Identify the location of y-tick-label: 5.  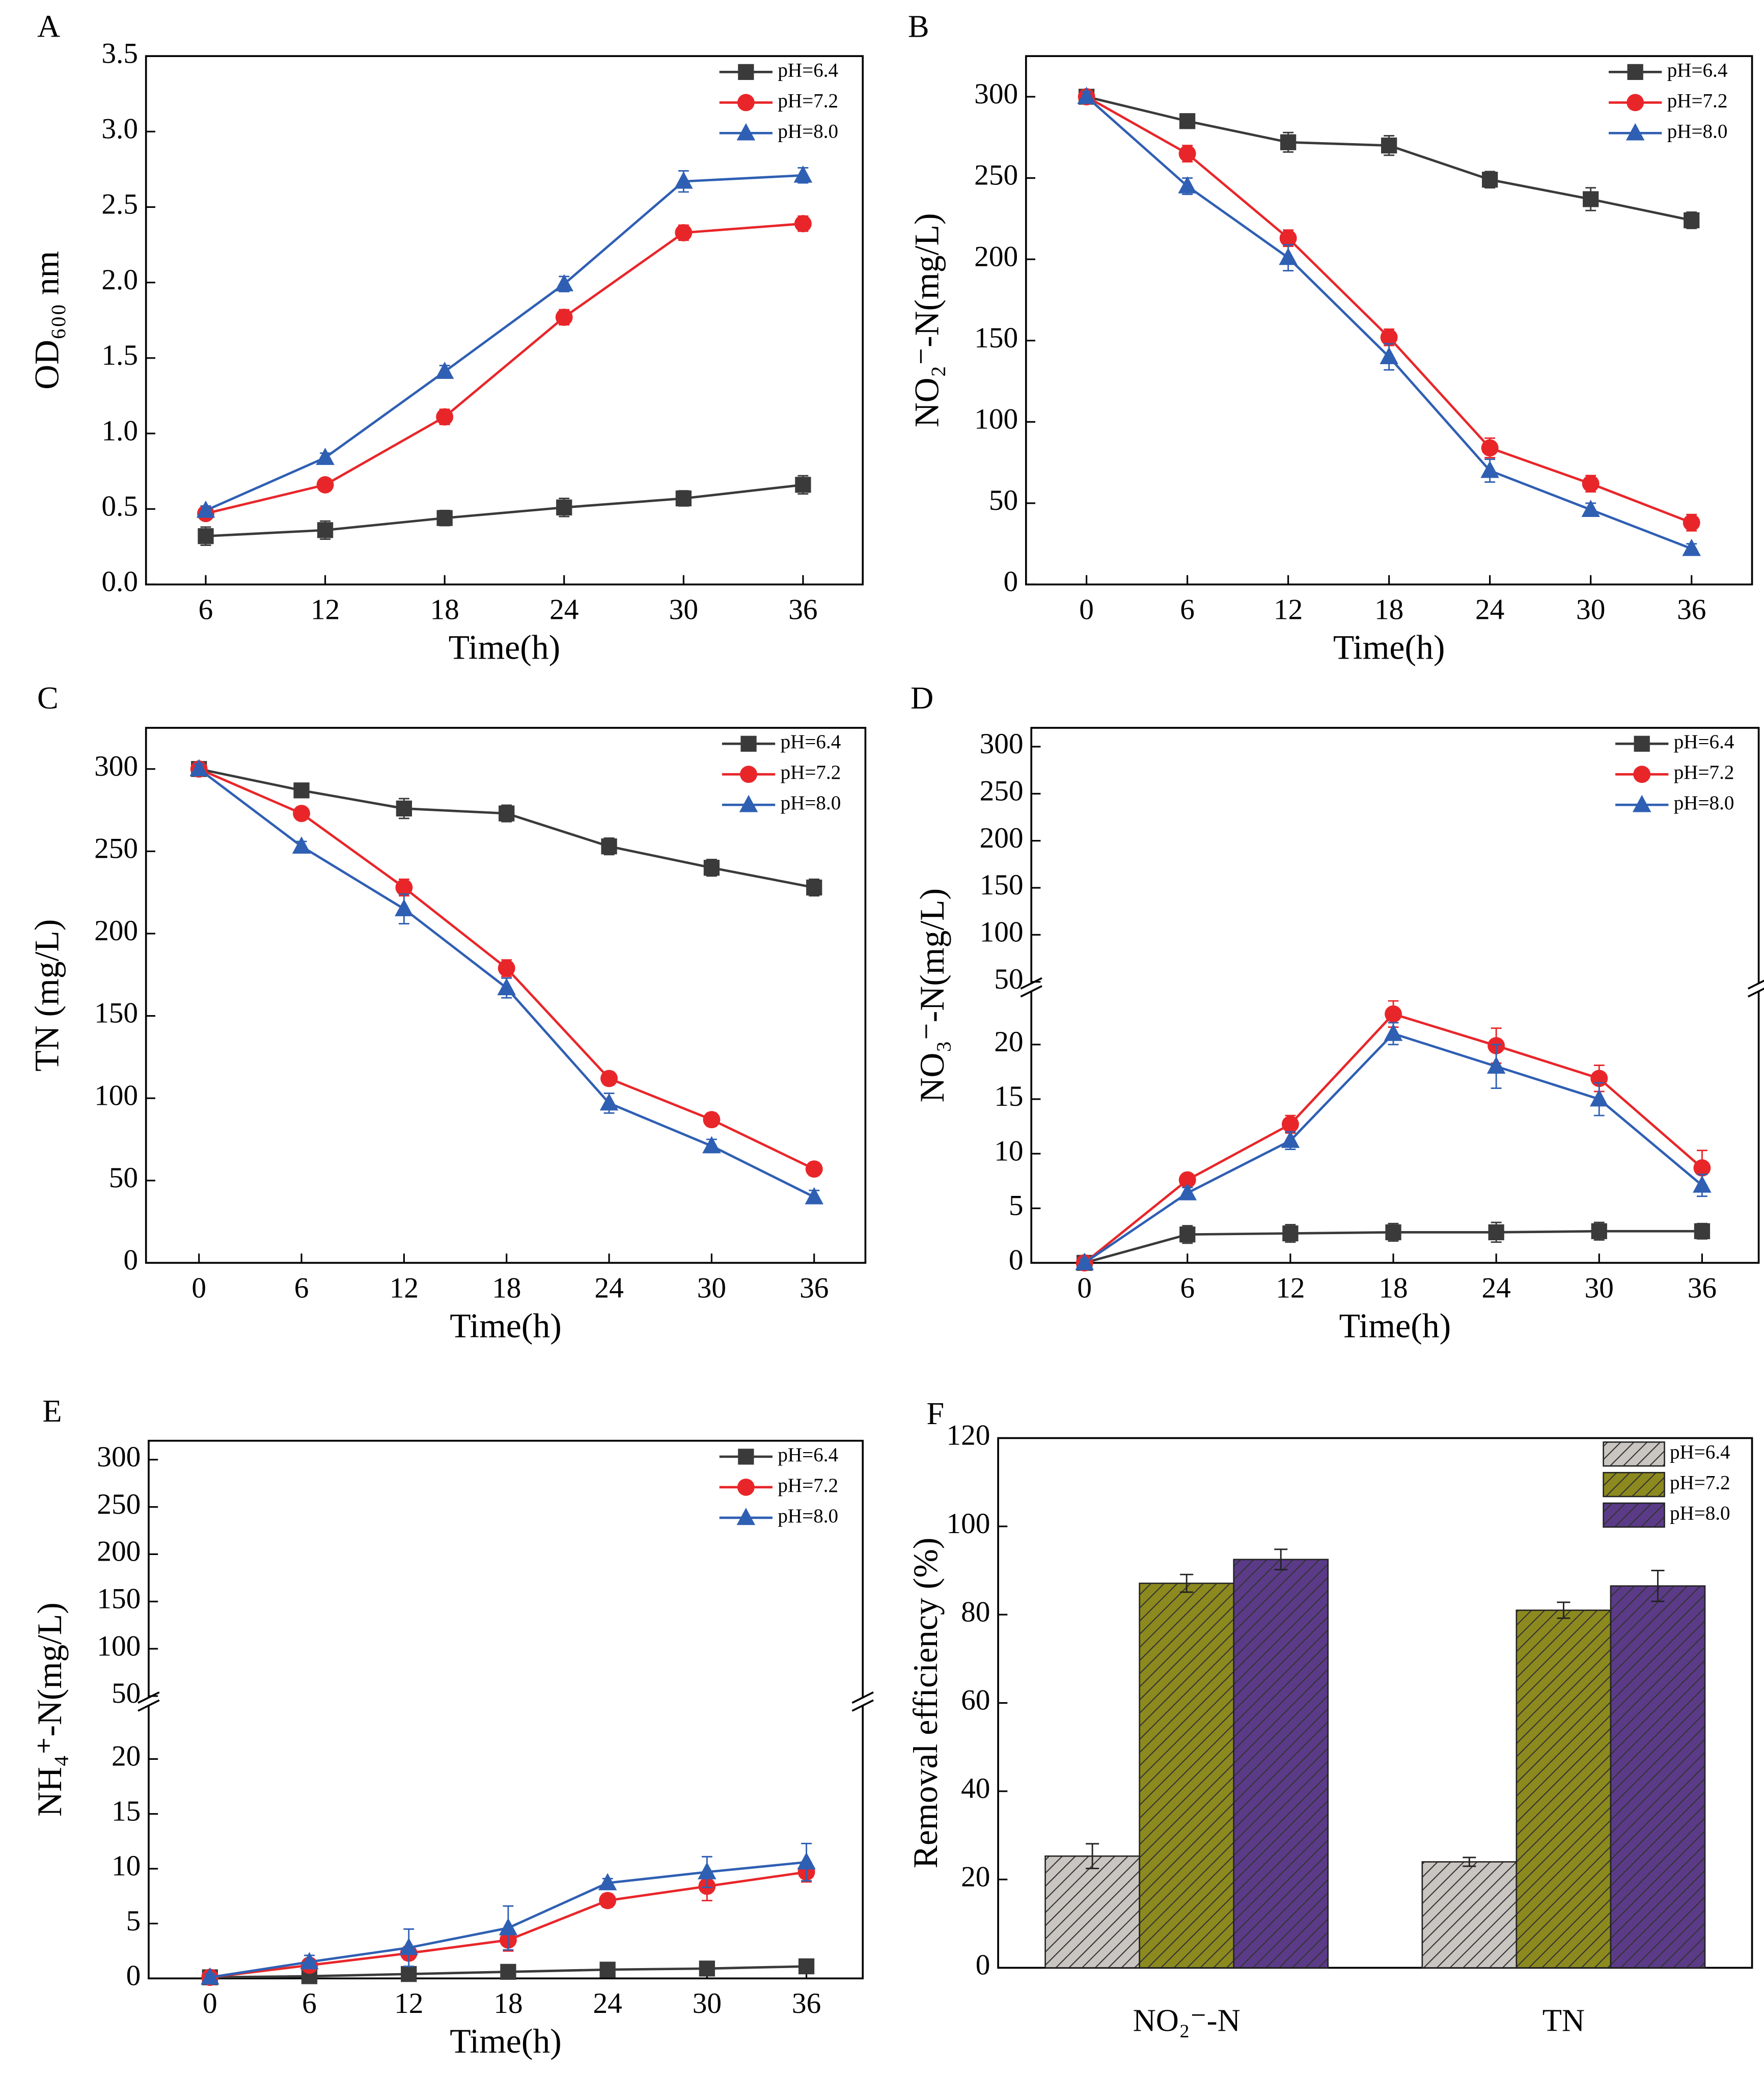
(1016, 1205).